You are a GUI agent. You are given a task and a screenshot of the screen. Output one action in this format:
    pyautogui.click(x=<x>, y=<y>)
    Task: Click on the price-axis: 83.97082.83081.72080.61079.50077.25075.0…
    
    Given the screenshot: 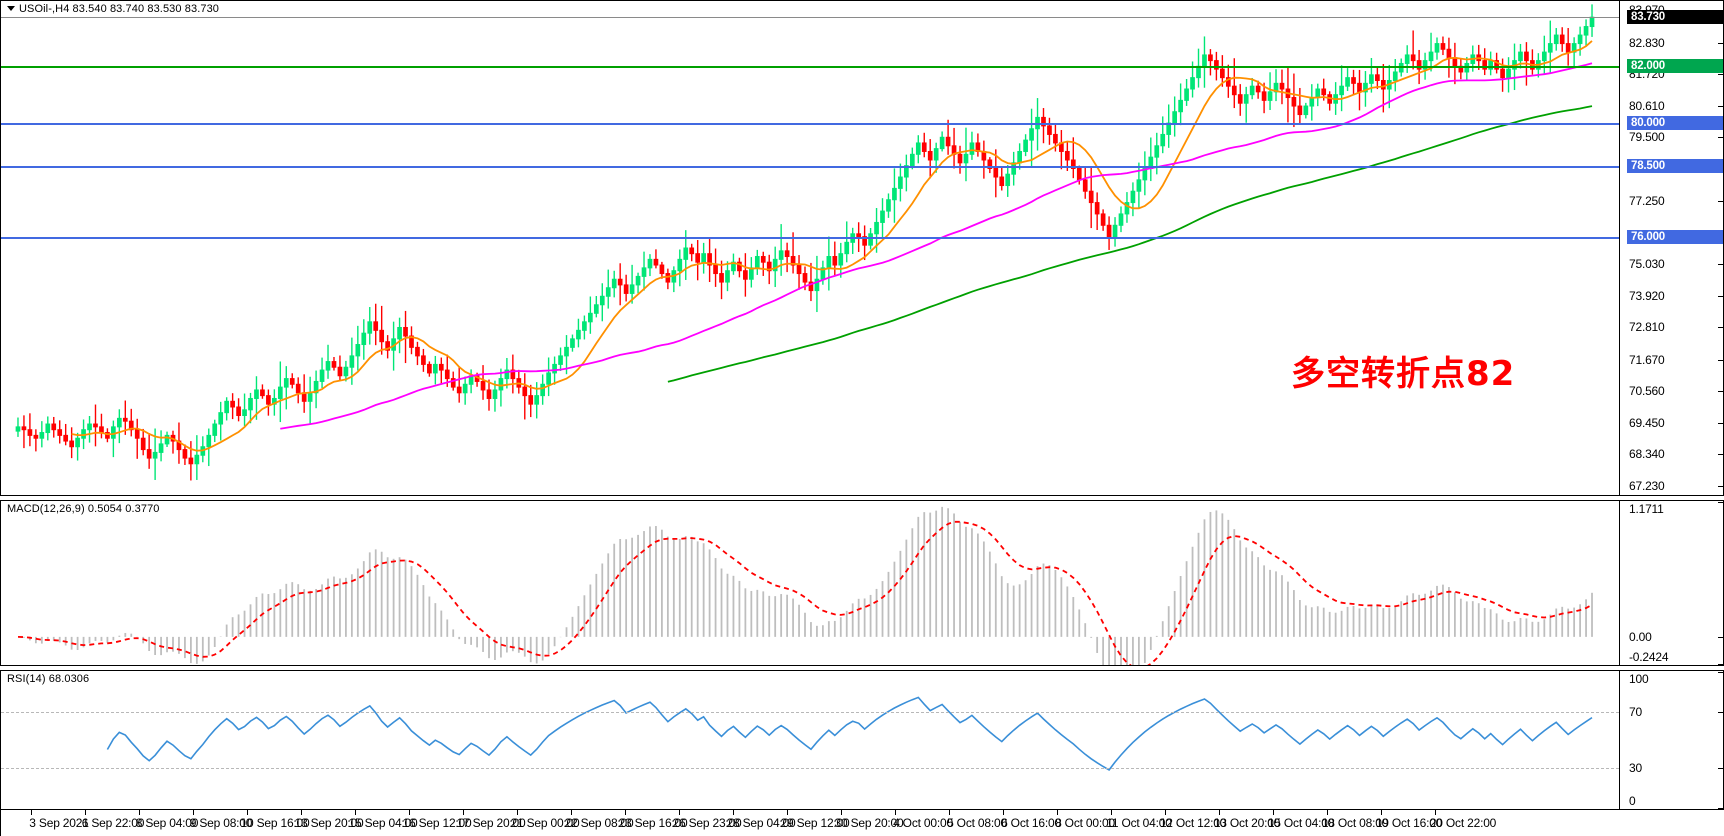 What is the action you would take?
    pyautogui.click(x=1671, y=248)
    